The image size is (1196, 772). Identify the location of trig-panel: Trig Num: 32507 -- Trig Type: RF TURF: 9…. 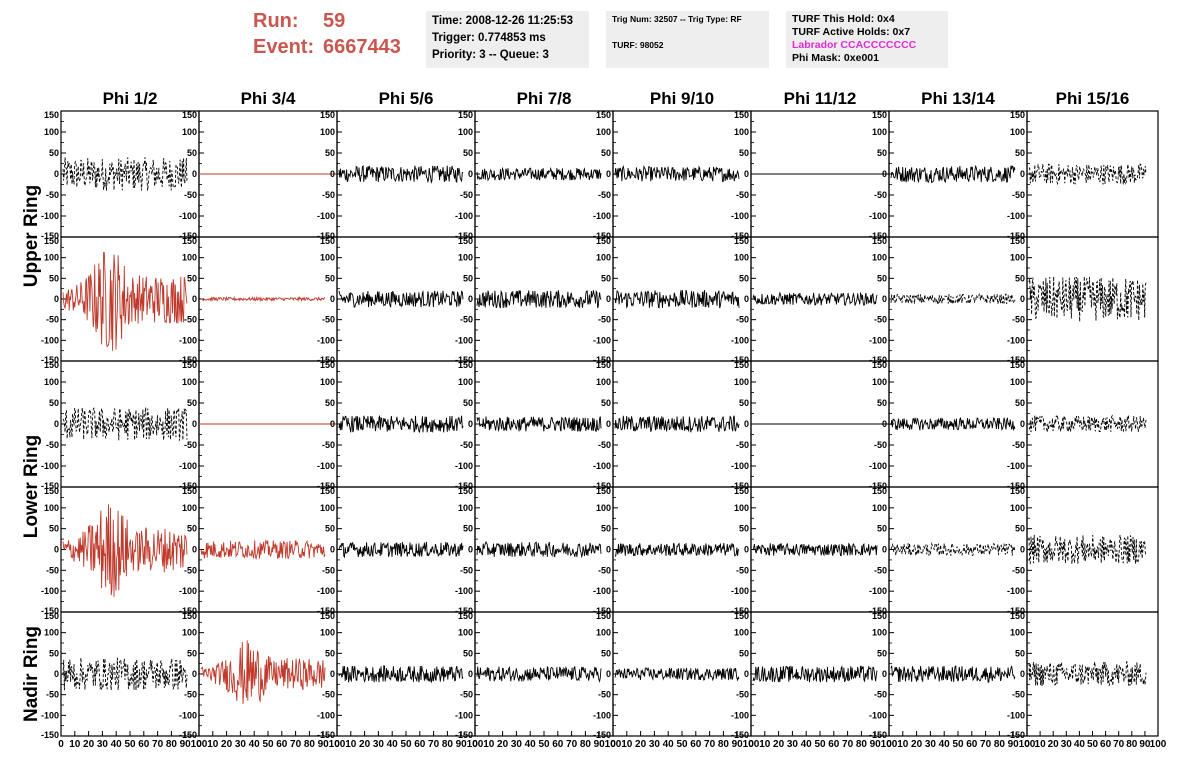
(687, 39).